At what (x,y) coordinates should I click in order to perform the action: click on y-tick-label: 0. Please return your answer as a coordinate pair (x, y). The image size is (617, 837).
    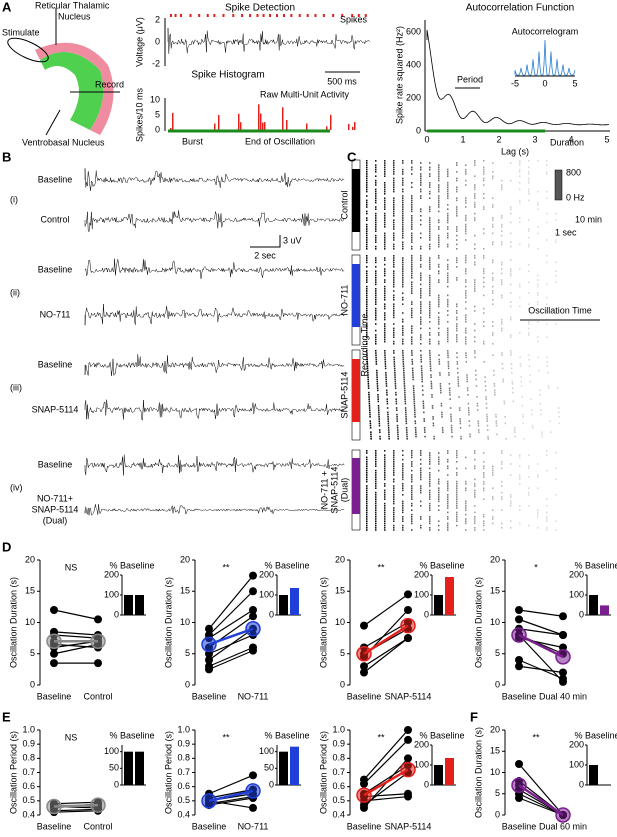
    Looking at the image, I should click on (497, 684).